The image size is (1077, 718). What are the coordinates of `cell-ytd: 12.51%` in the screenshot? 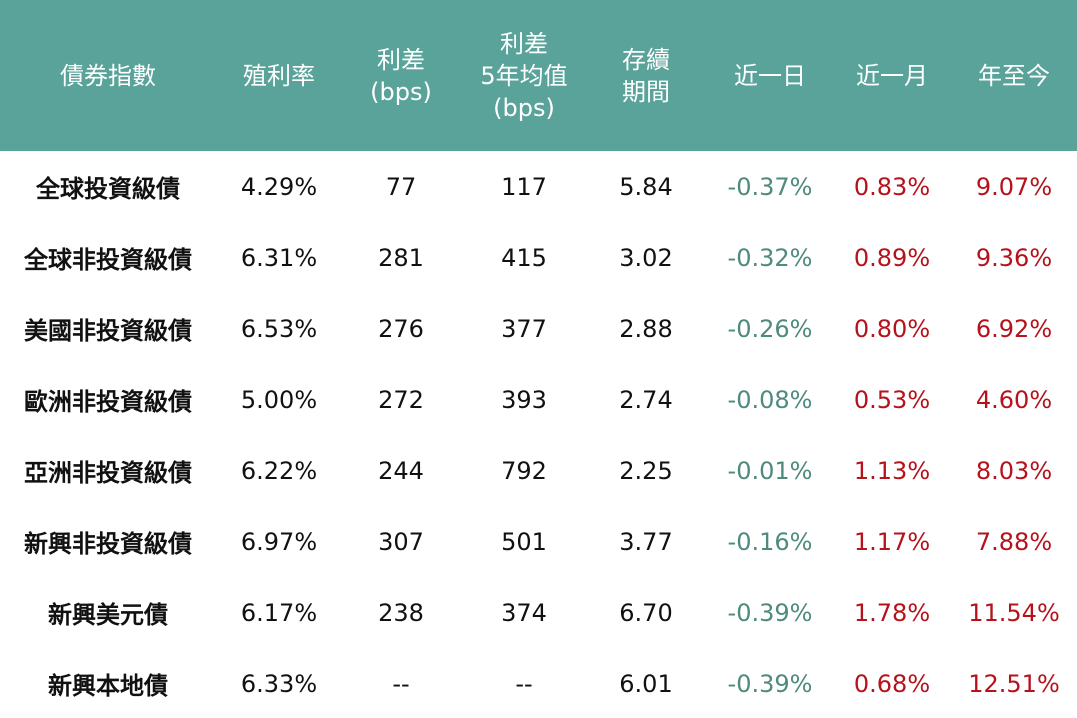 It's located at (1014, 683).